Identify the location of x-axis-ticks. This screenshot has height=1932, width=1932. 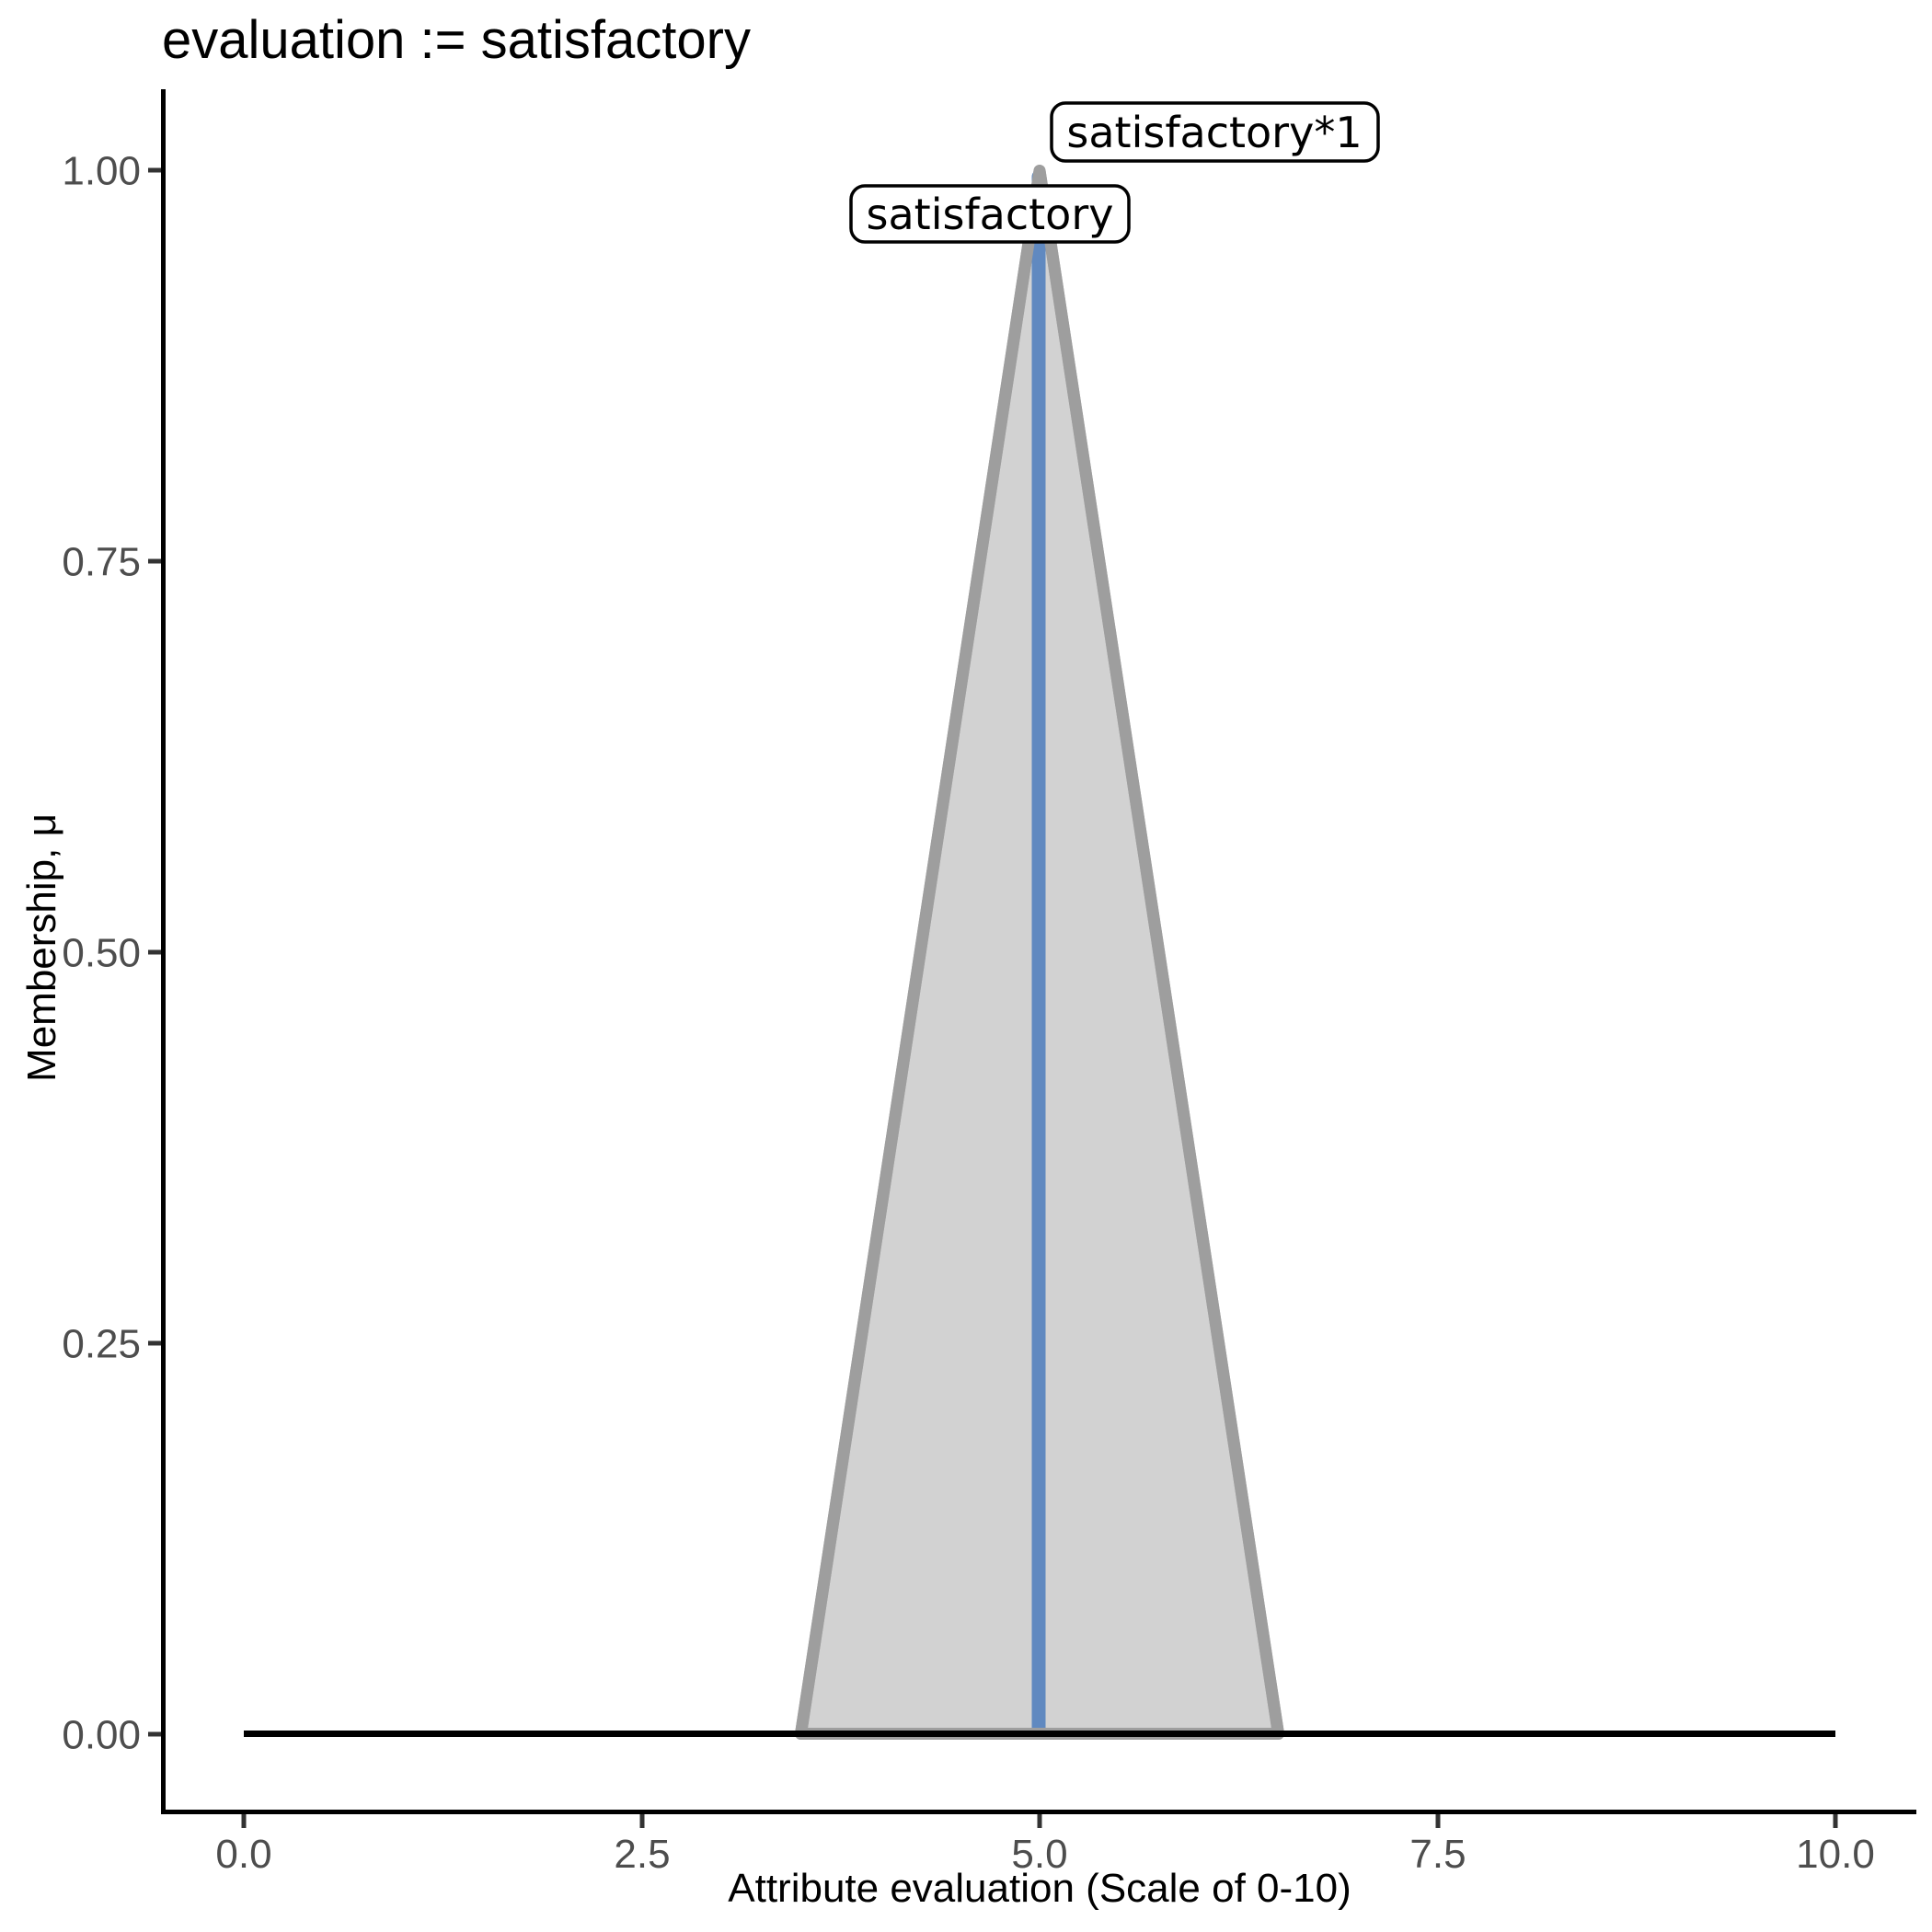
(1039, 1821).